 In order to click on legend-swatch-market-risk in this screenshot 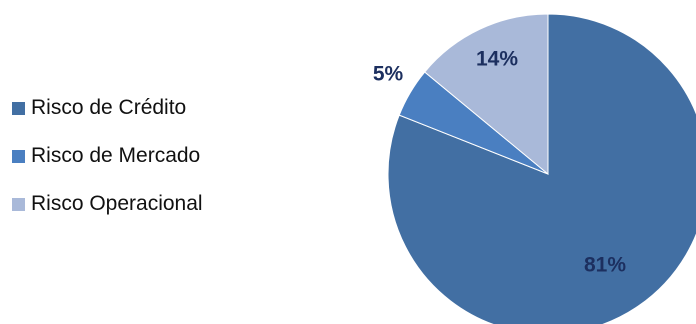, I will do `click(18, 156)`.